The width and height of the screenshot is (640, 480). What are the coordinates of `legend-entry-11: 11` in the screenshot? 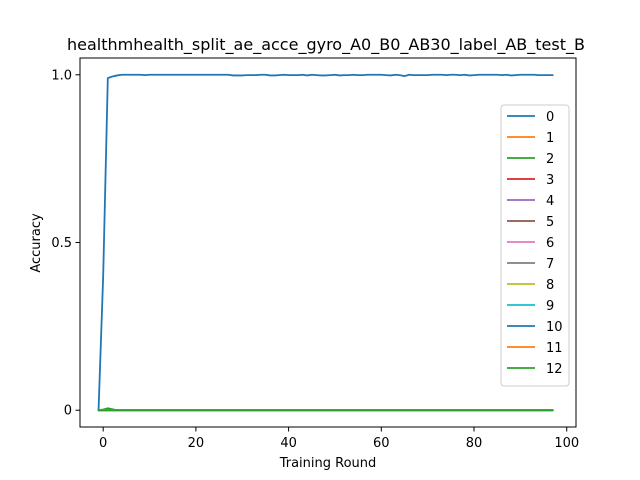 It's located at (554, 348).